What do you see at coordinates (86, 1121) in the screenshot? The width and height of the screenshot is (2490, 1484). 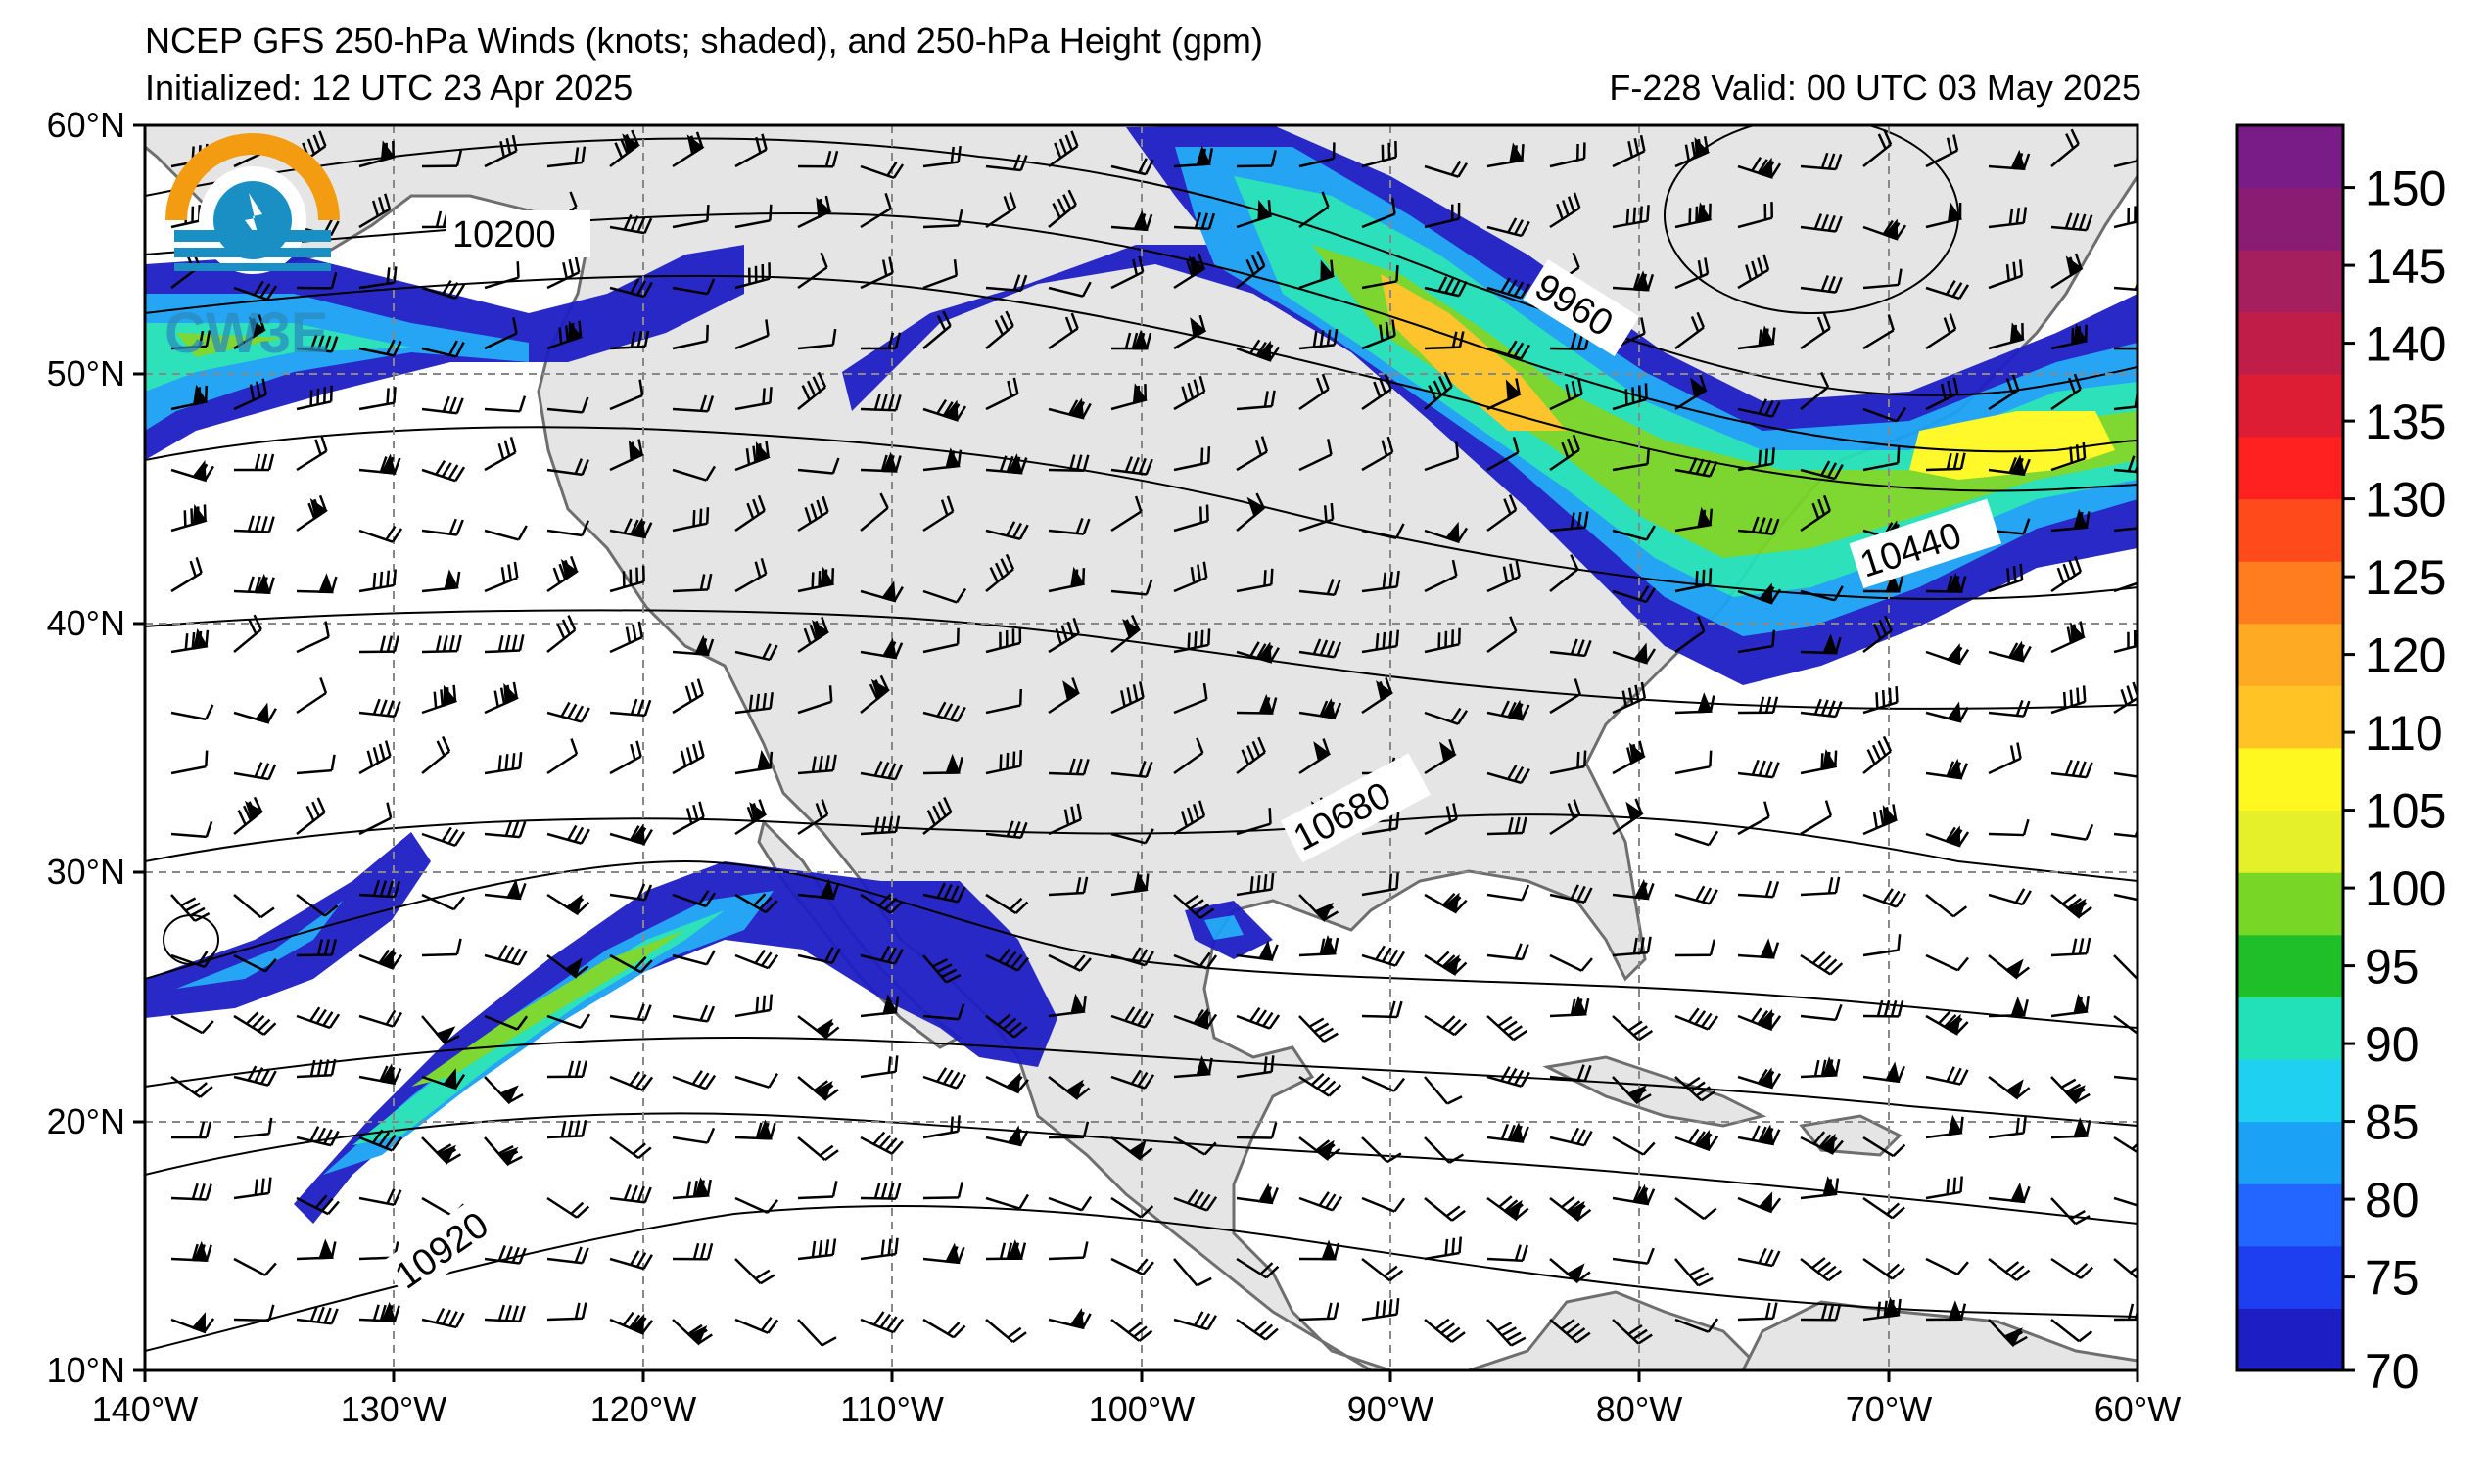 I see `lat-label: 20°N` at bounding box center [86, 1121].